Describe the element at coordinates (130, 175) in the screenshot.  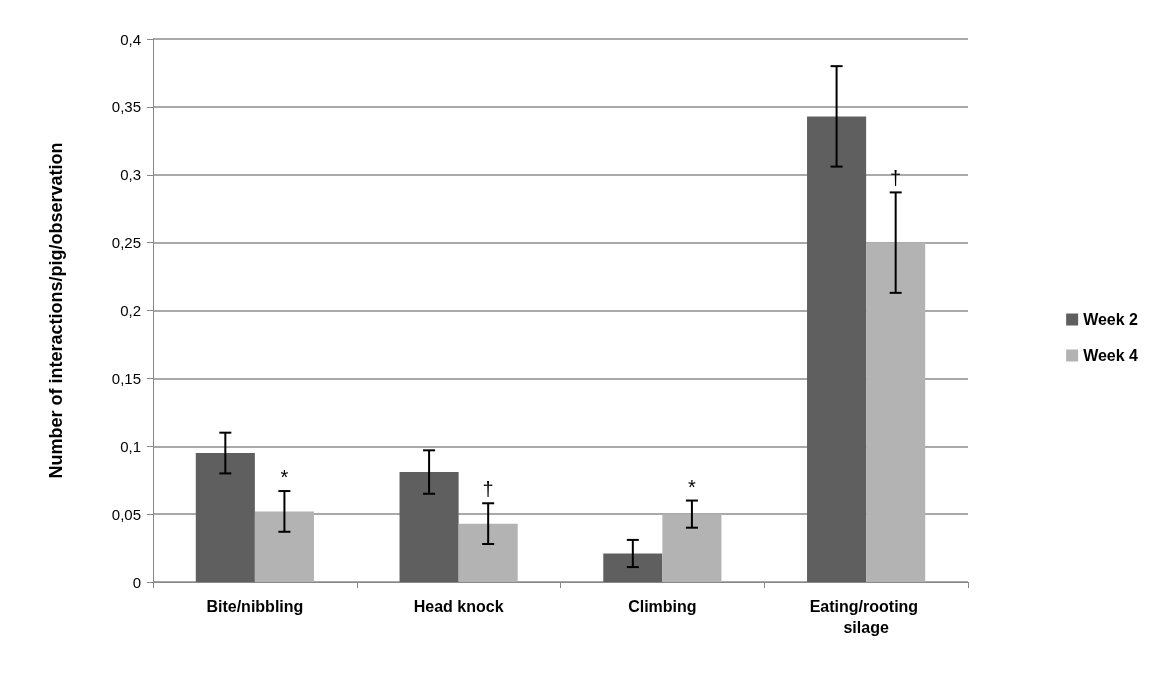
I see `y-tick-label: 0,3` at that location.